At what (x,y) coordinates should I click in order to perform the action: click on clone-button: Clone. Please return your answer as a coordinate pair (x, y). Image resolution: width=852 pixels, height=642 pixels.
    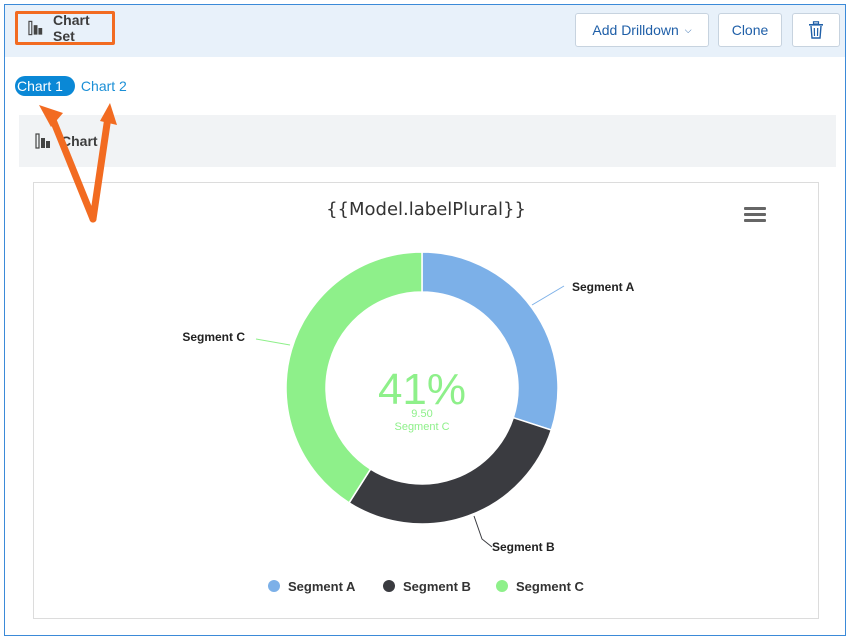
    Looking at the image, I should click on (750, 30).